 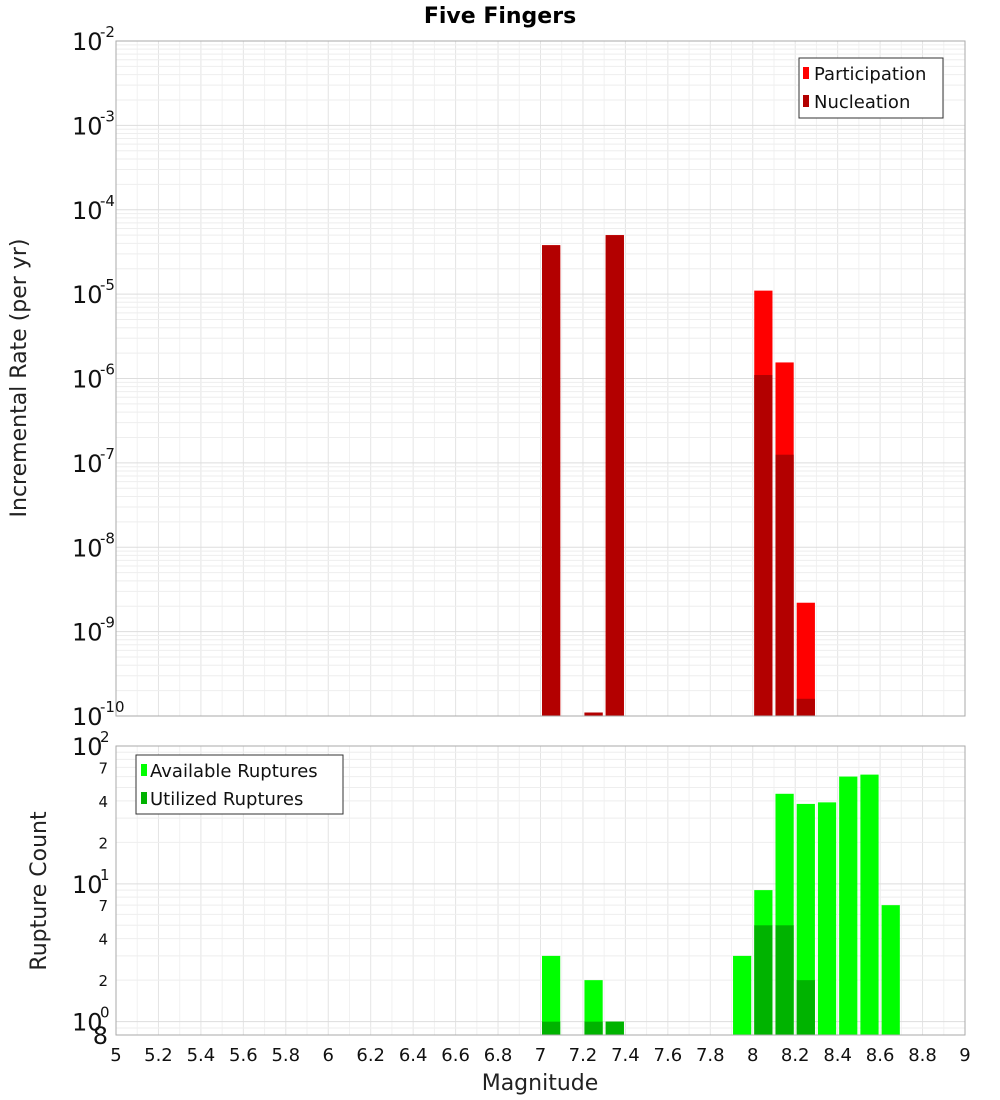 What do you see at coordinates (107, 370) in the screenshot?
I see `top-y-tick-exponent: -6` at bounding box center [107, 370].